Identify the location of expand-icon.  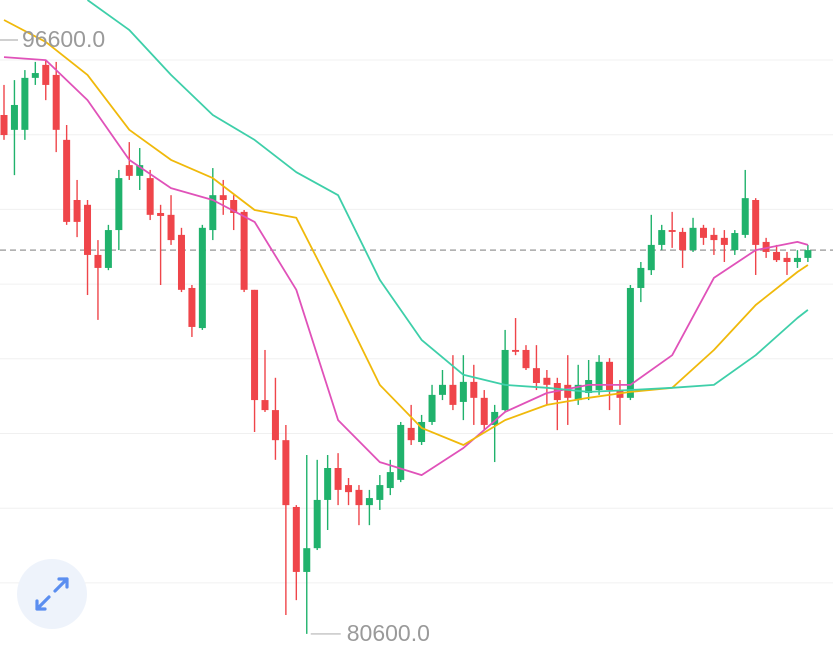
(52, 594).